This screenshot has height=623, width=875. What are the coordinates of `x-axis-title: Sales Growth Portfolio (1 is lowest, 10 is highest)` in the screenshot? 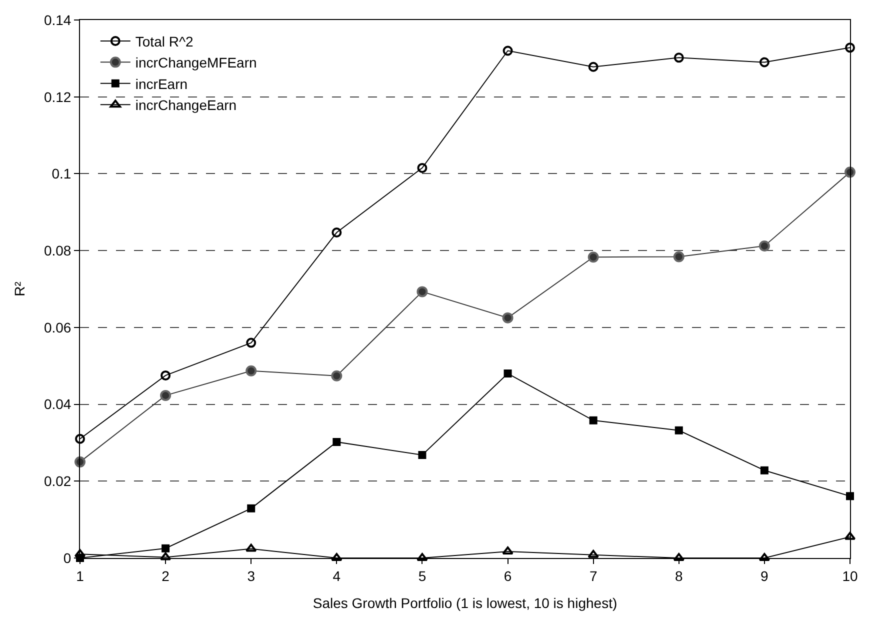 It's located at (465, 603).